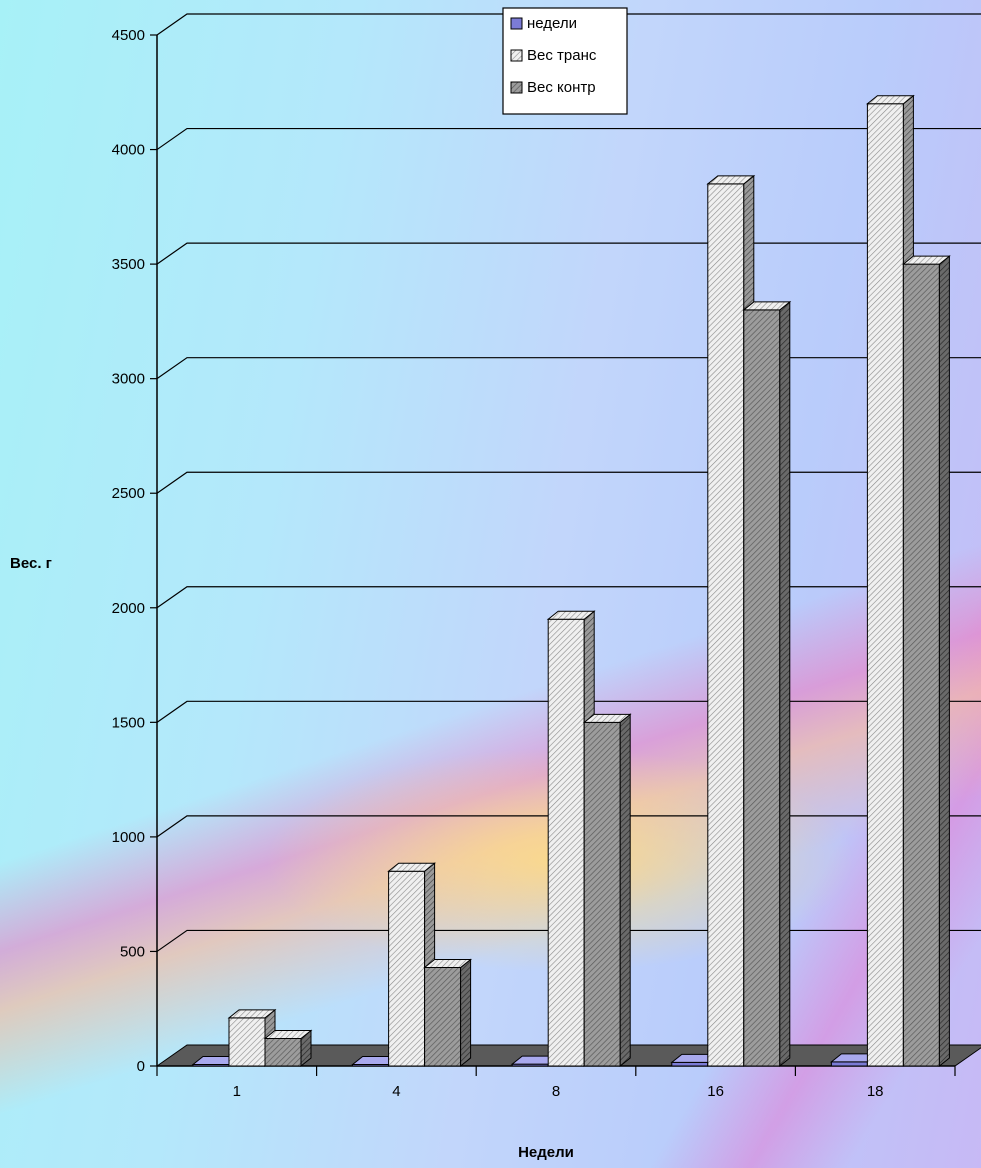  What do you see at coordinates (128, 837) in the screenshot?
I see `y-tick-label: 1000` at bounding box center [128, 837].